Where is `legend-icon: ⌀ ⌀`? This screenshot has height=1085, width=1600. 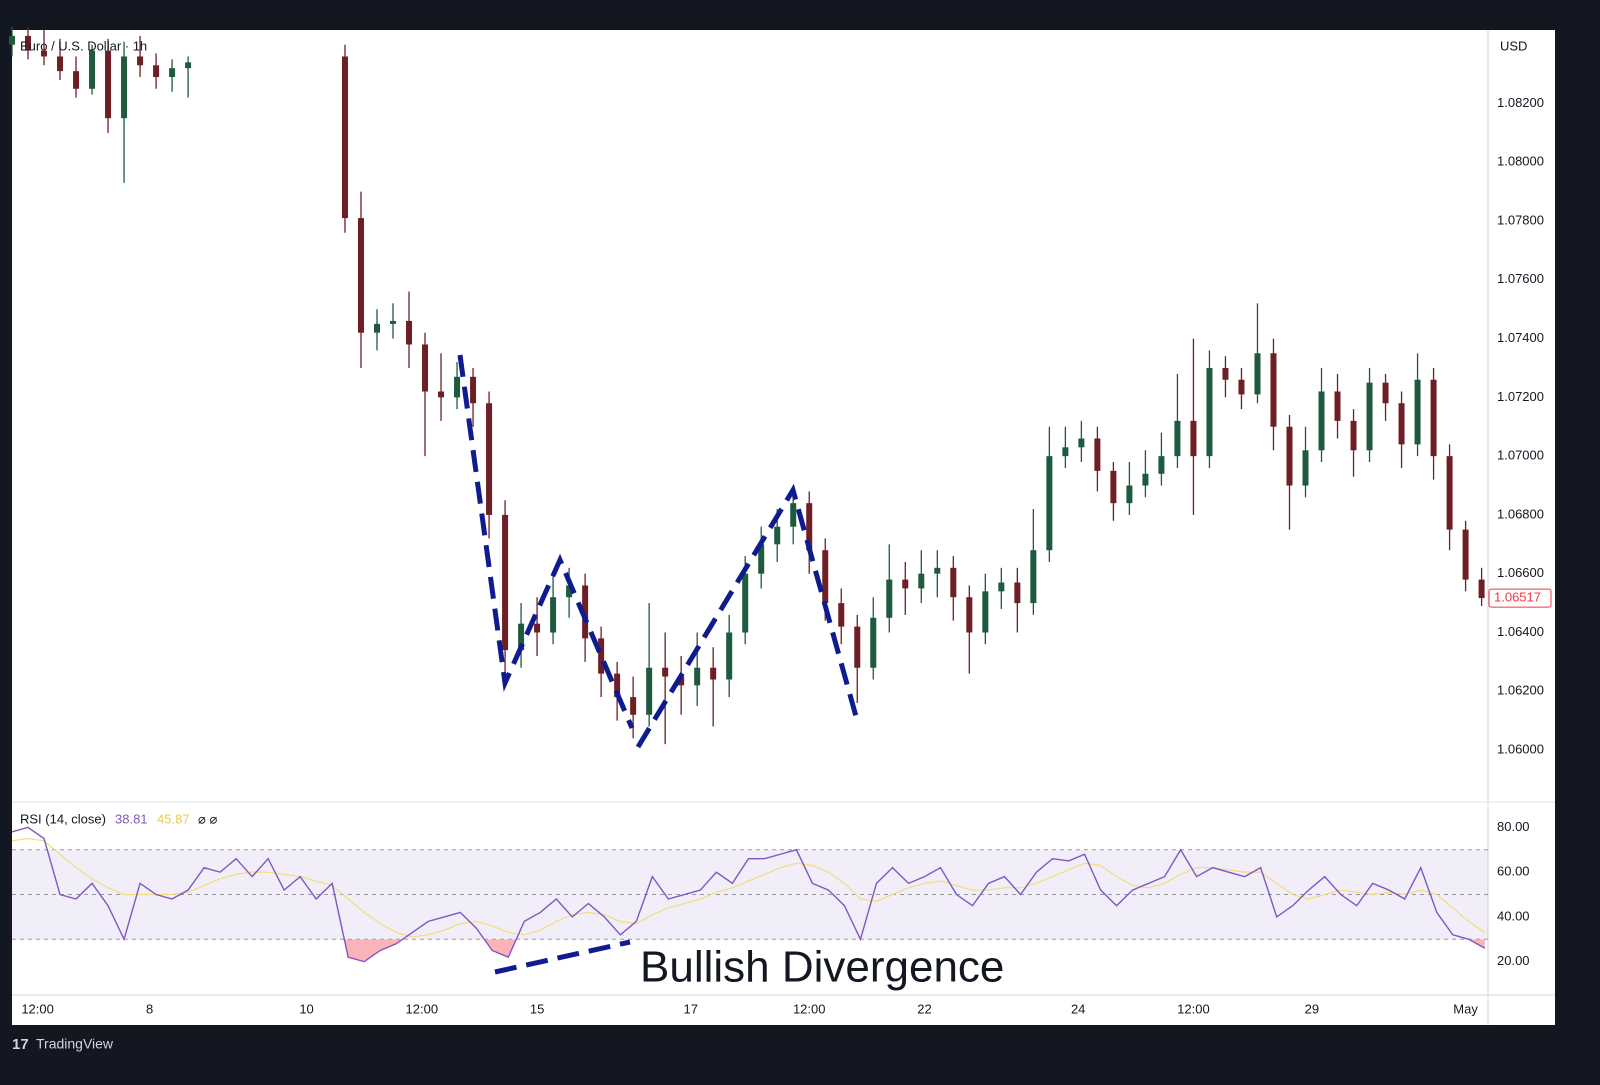
legend-icon: ⌀ ⌀ is located at coordinates (207, 818).